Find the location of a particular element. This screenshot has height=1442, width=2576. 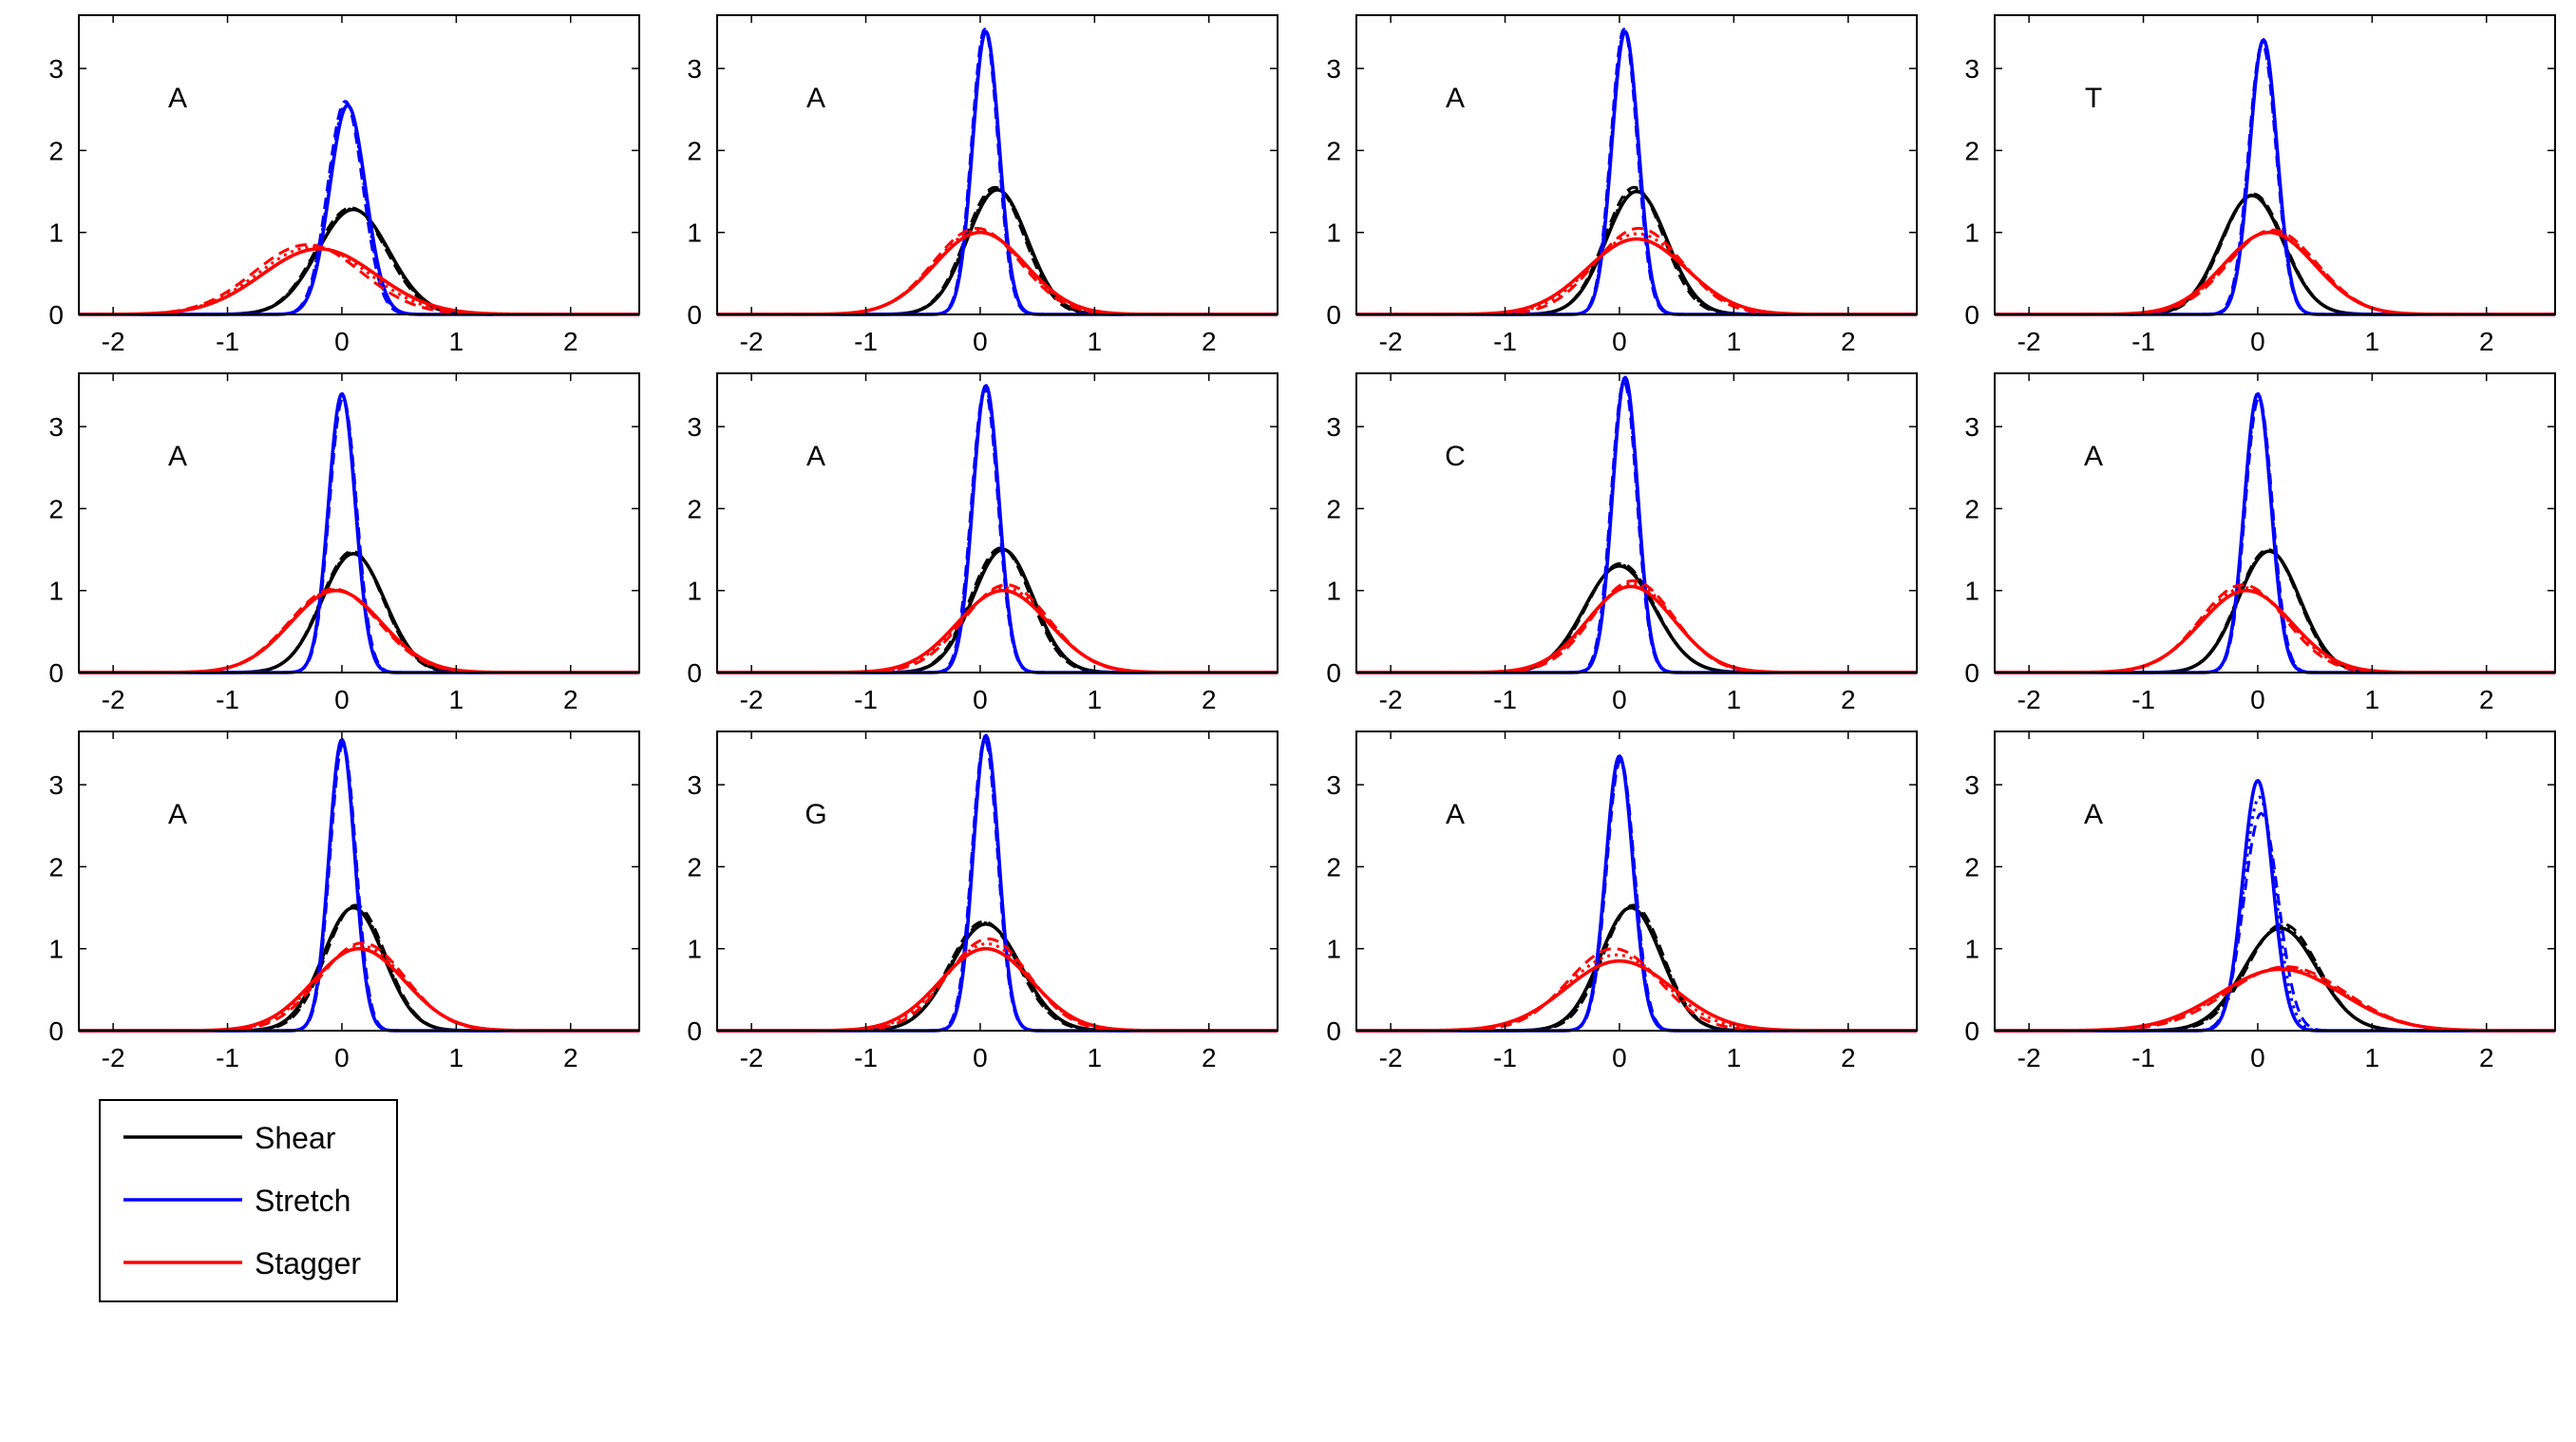

panel-7: -2 -1 0 1 2 0 1 2 3 C is located at coordinates (1622, 543).